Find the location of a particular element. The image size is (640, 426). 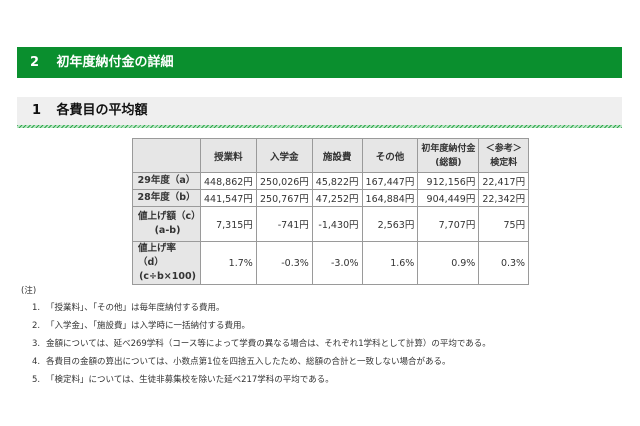

cell-total: 912,156円 is located at coordinates (448, 181).